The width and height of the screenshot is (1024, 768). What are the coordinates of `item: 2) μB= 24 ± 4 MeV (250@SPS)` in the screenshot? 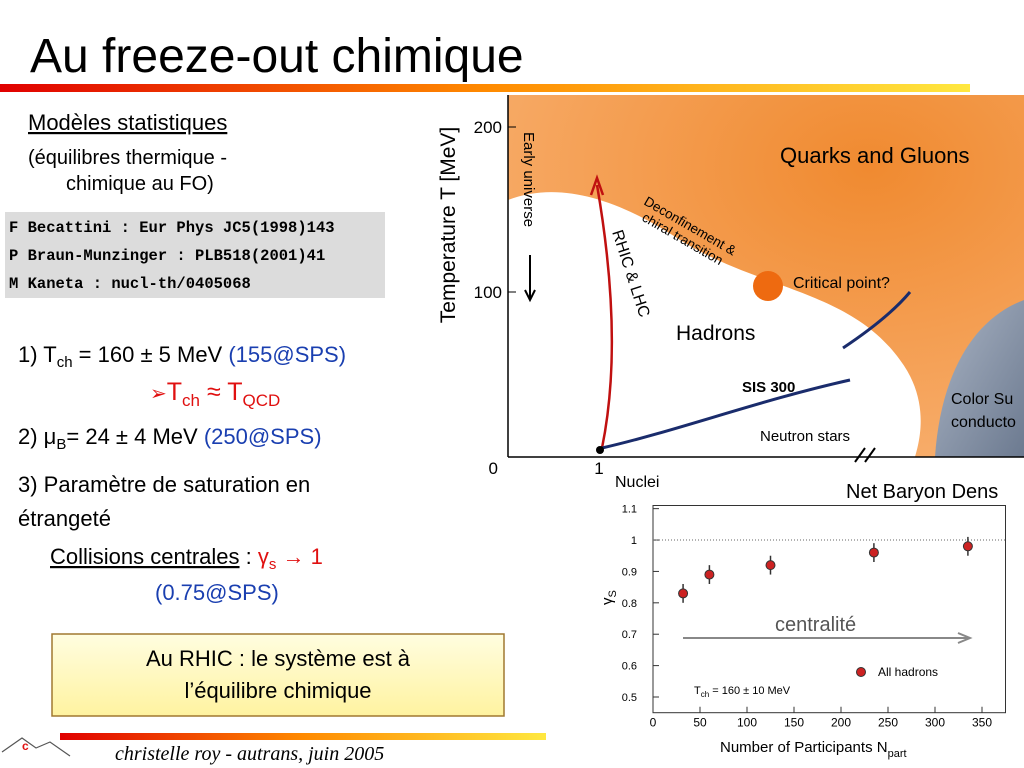 It's located at (170, 438).